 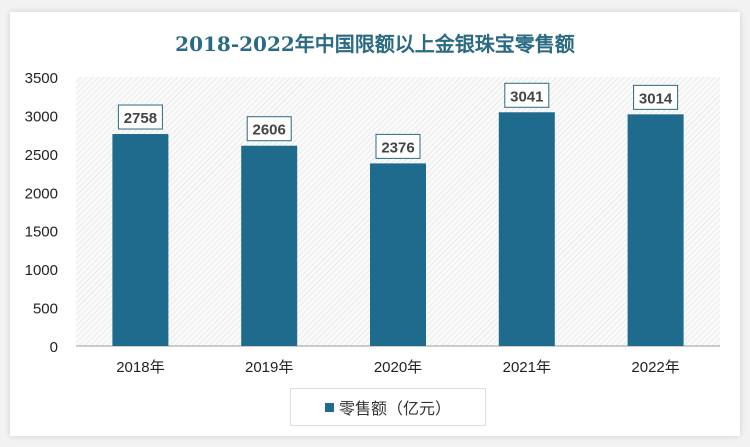 I want to click on y-tick-label: 500, so click(x=45, y=309).